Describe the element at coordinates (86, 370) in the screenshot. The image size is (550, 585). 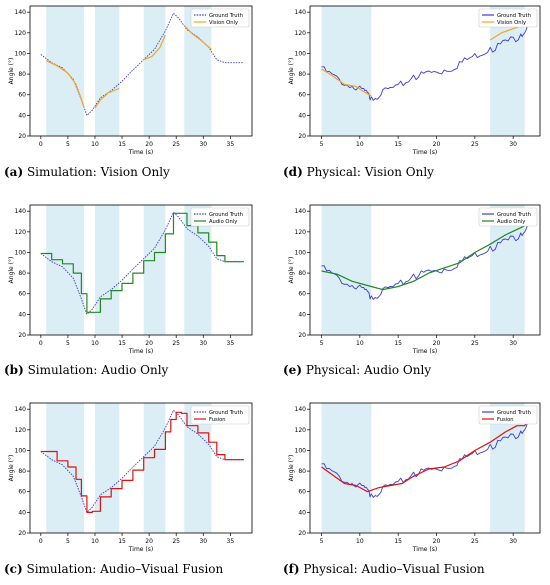
I see `caption-b: (b) Simulation: Audio Only` at that location.